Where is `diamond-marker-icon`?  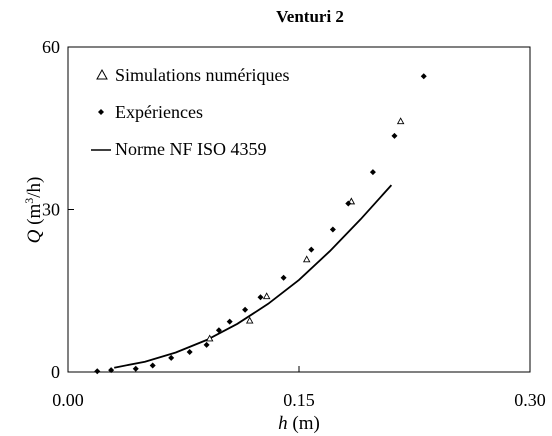 diamond-marker-icon is located at coordinates (101, 112).